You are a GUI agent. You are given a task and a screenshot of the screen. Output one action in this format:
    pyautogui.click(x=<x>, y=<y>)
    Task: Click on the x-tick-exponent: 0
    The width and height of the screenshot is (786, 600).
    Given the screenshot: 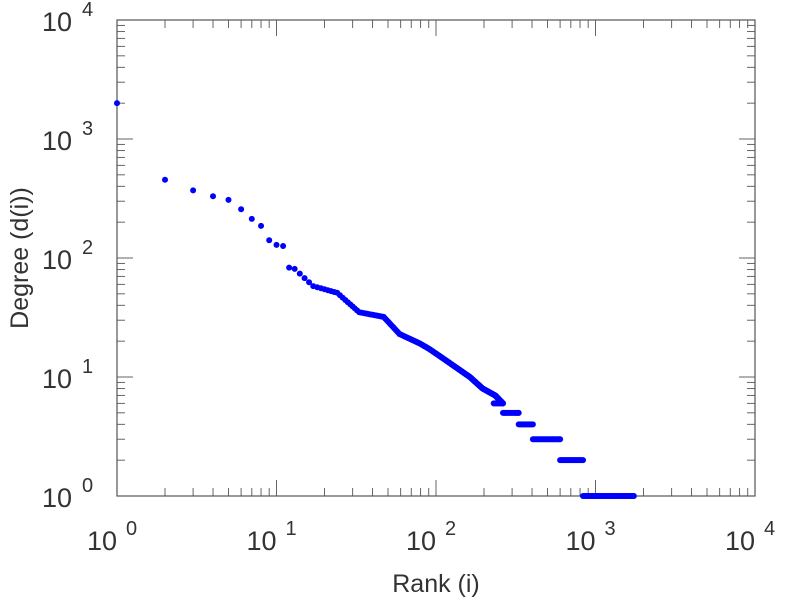 What is the action you would take?
    pyautogui.click(x=131, y=529)
    